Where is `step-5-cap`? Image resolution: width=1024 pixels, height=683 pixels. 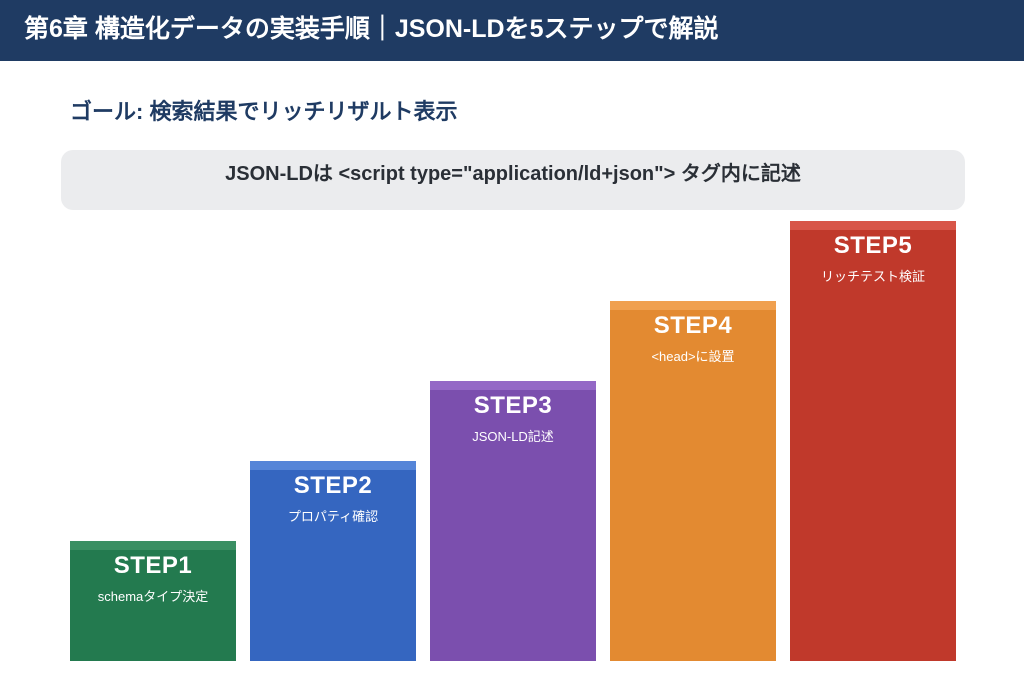
step-5-cap is located at coordinates (873, 225).